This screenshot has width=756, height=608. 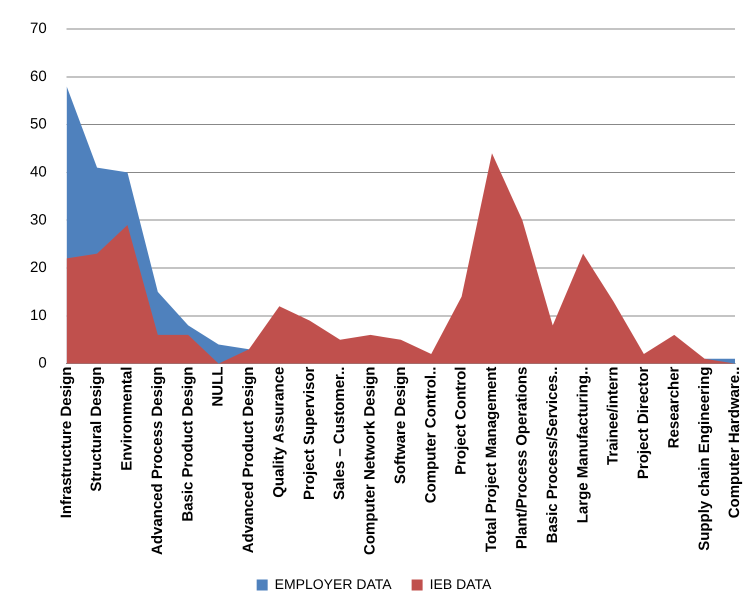 I want to click on x-tick-label: Supply chain Engineering, so click(x=704, y=458).